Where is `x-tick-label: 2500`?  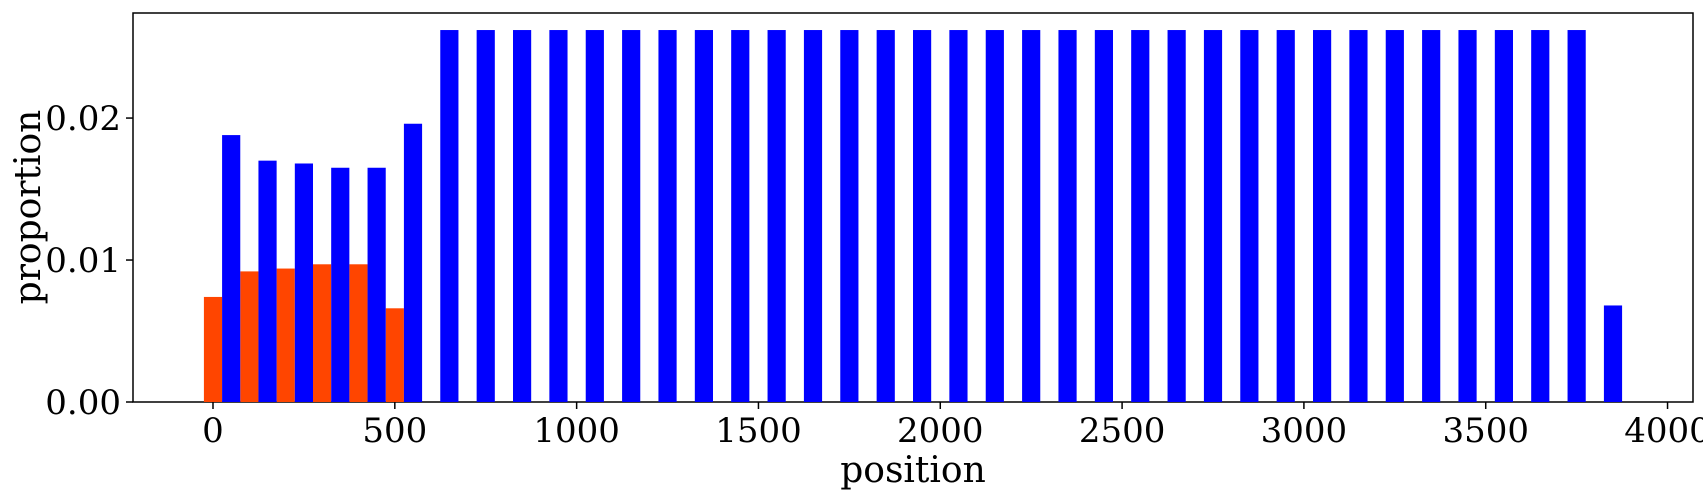 x-tick-label: 2500 is located at coordinates (1122, 431).